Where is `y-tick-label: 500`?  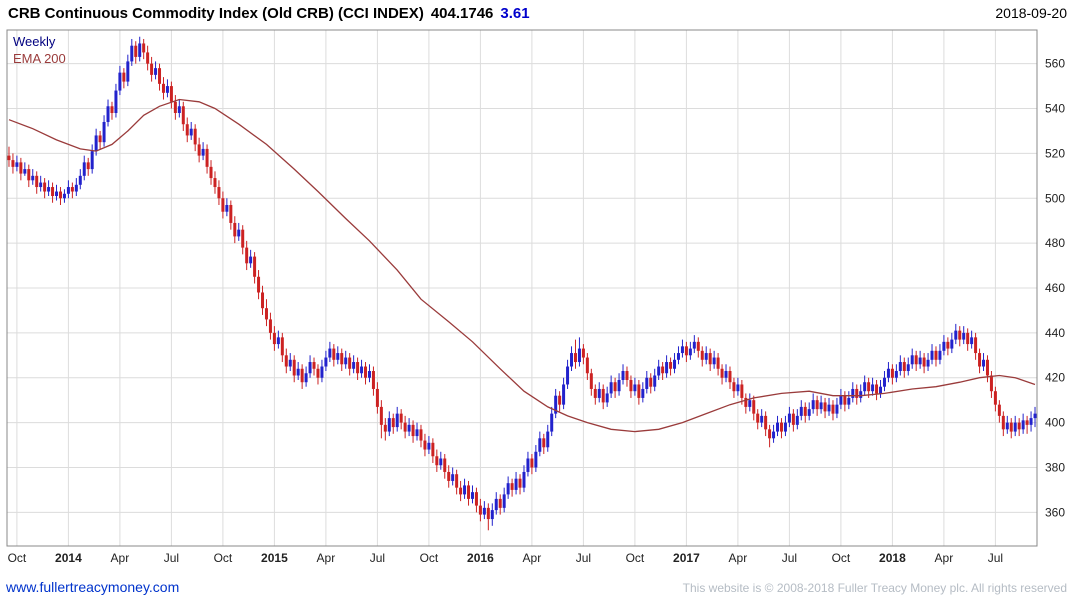 y-tick-label: 500 is located at coordinates (1055, 198).